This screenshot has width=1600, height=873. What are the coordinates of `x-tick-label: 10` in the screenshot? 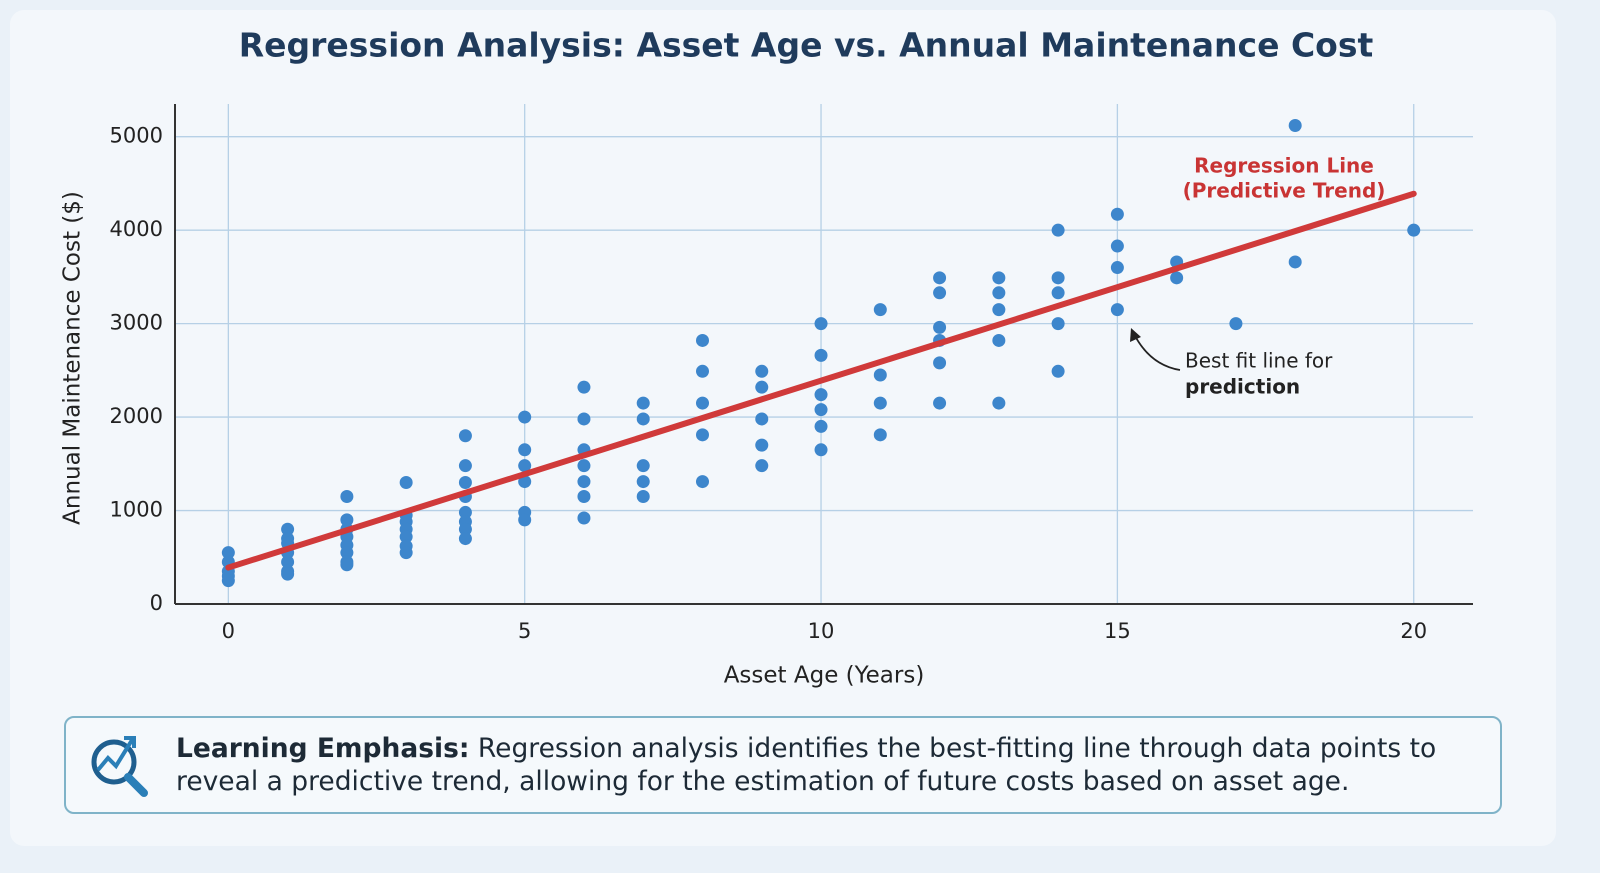 It's located at (821, 631).